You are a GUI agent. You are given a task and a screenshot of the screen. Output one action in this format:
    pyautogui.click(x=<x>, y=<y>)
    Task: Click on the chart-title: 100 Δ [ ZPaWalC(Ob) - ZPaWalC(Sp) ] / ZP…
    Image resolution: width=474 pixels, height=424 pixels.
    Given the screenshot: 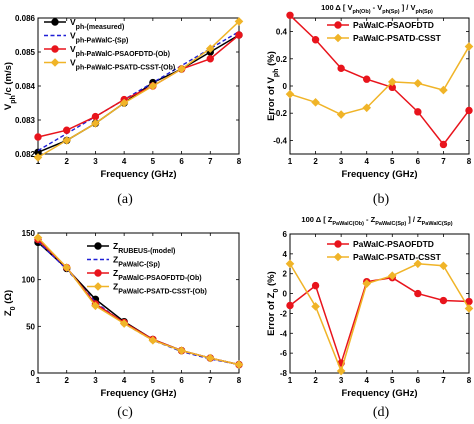 What is the action you would take?
    pyautogui.click(x=376, y=221)
    